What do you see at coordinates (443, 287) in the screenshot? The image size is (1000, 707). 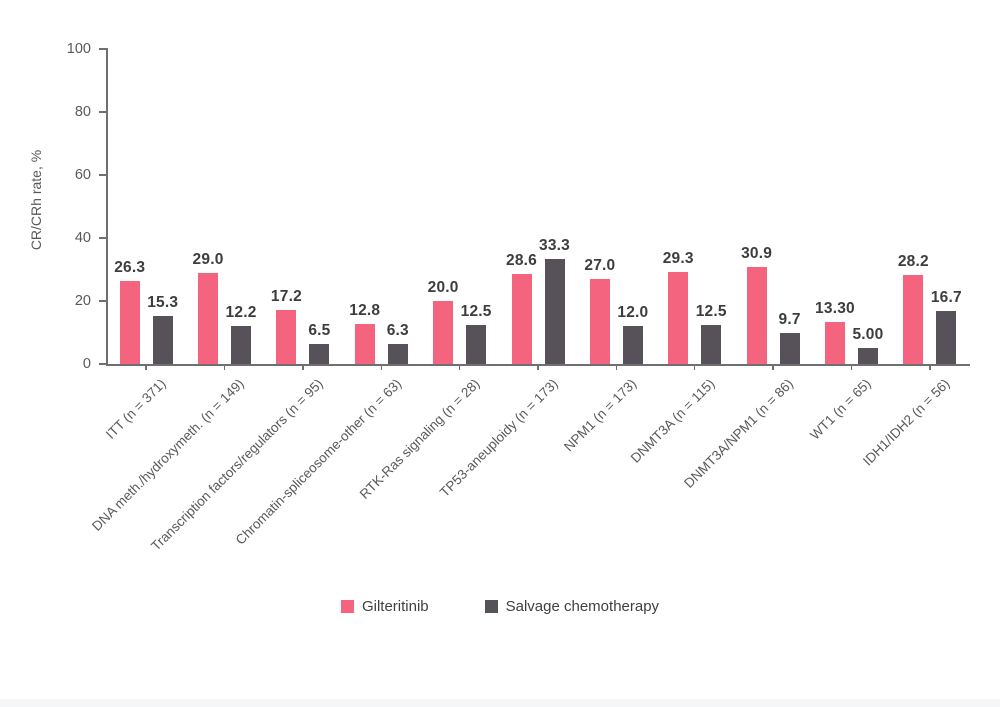 I see `bar-value-label: 20.0` at bounding box center [443, 287].